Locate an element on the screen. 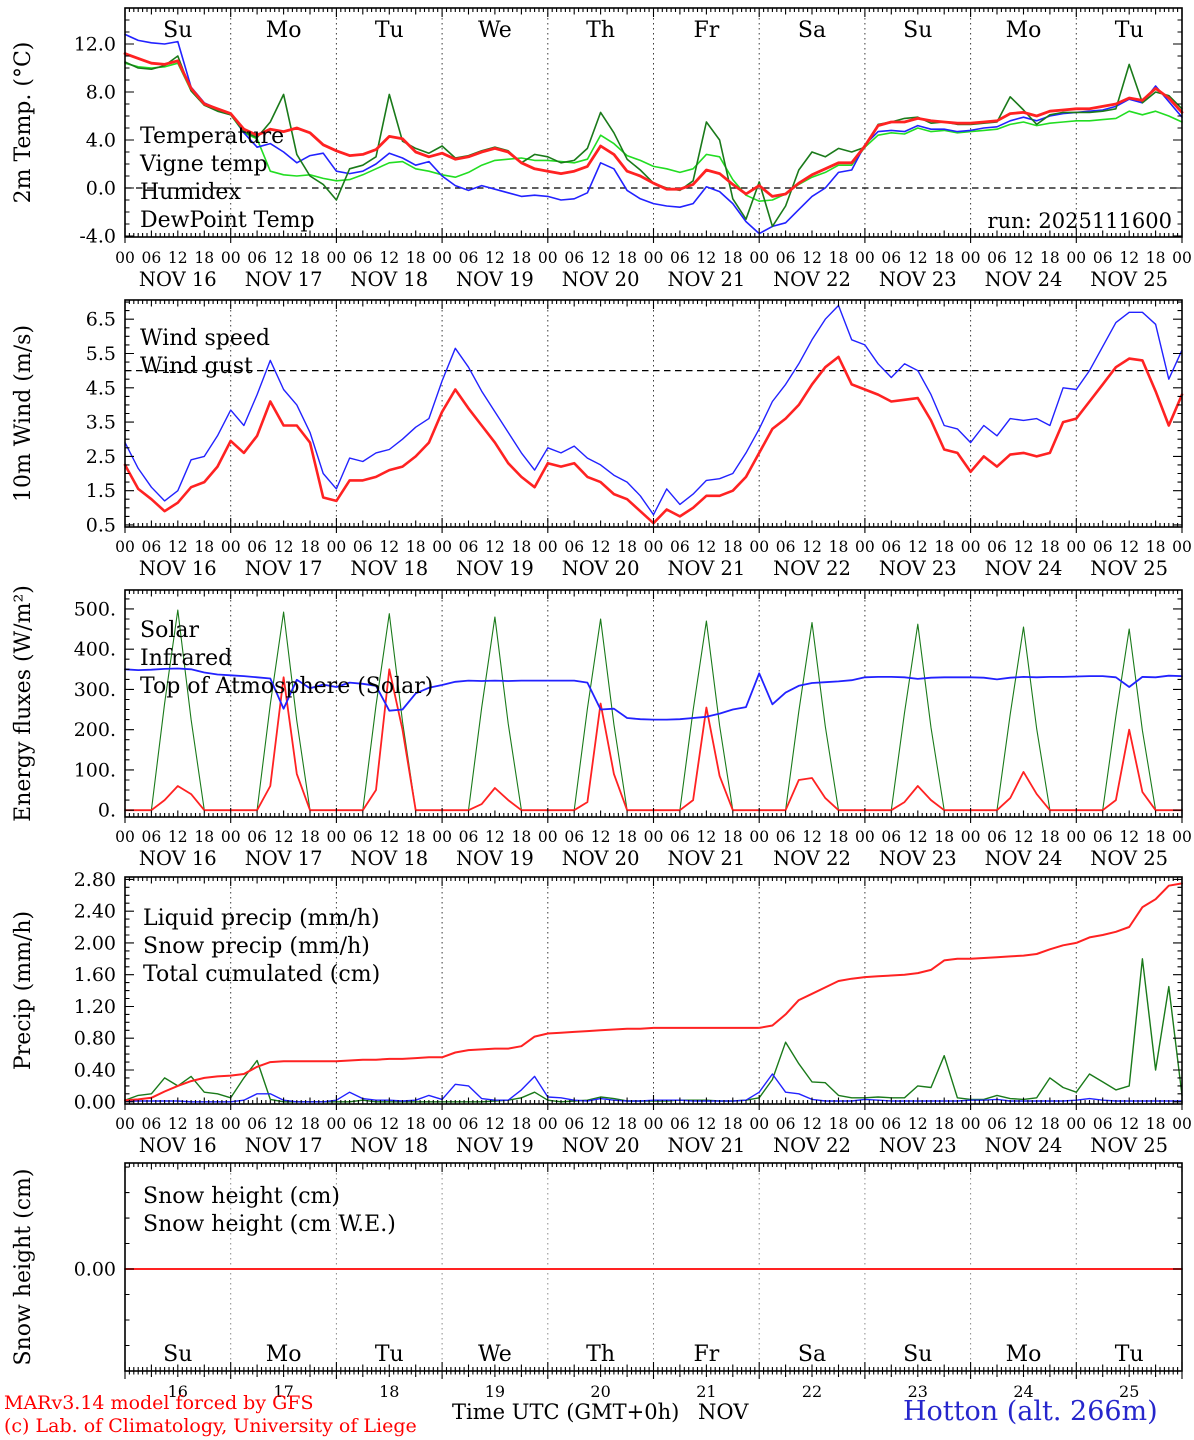  x-date-label: NOV 16 is located at coordinates (178, 858).